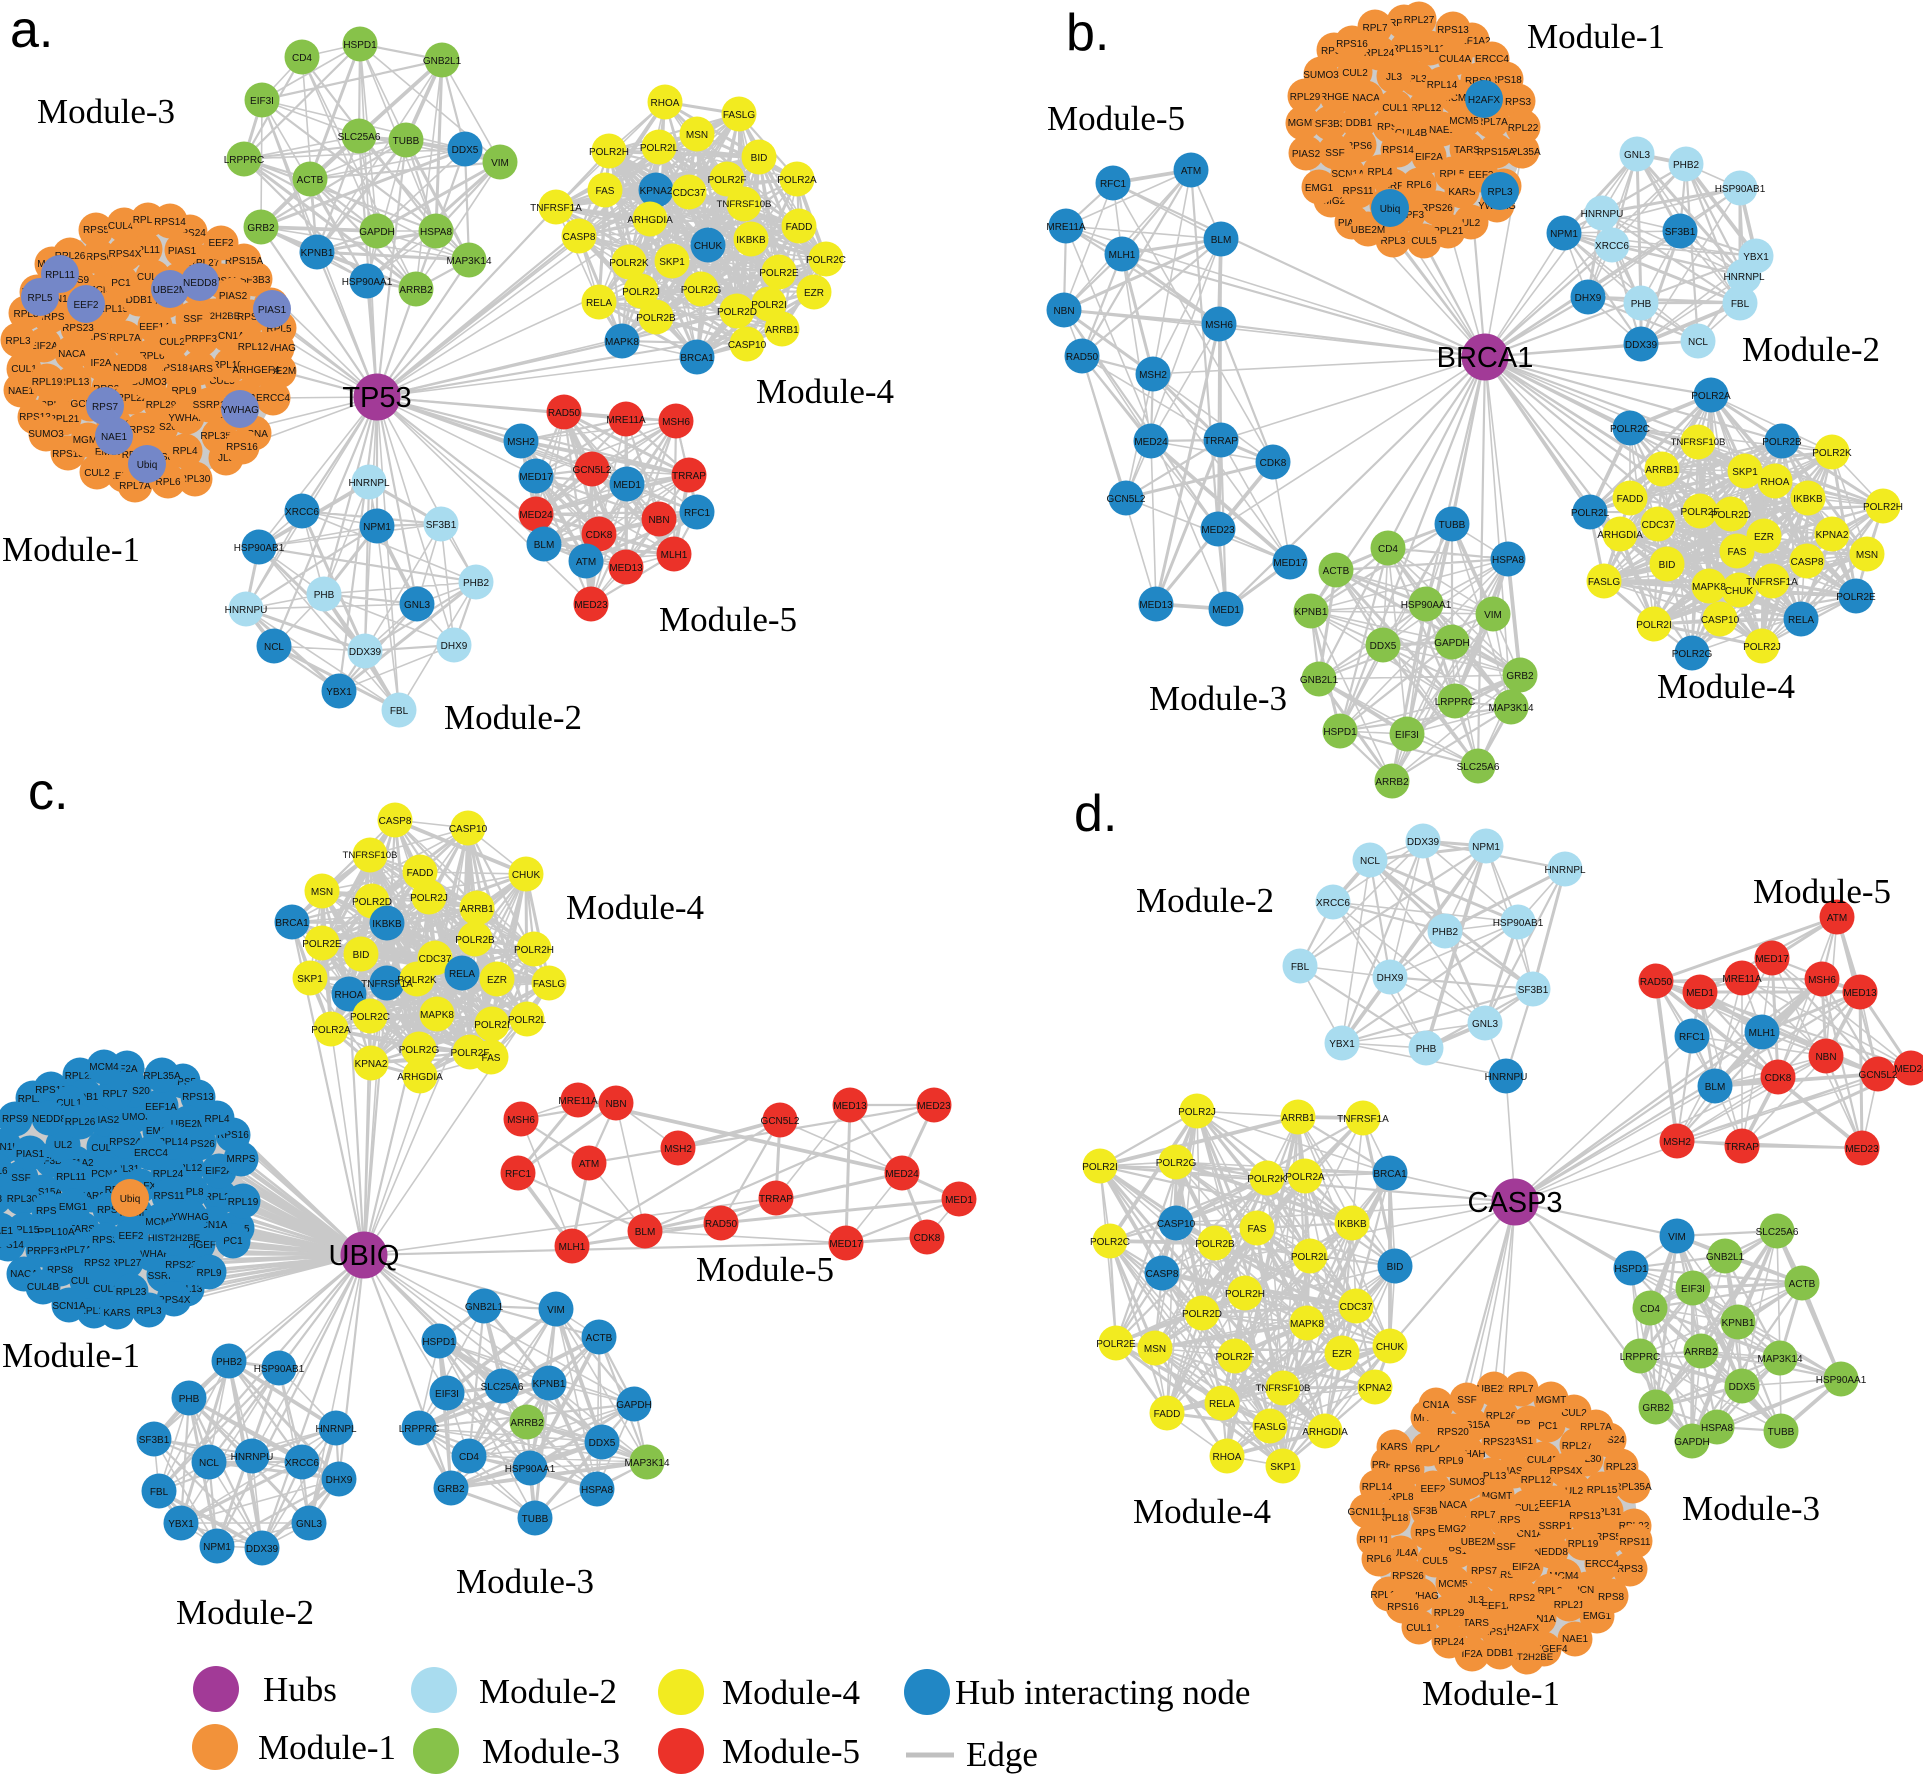 Image resolution: width=1923 pixels, height=1775 pixels. I want to click on svg-text: RPL13, so click(74, 382).